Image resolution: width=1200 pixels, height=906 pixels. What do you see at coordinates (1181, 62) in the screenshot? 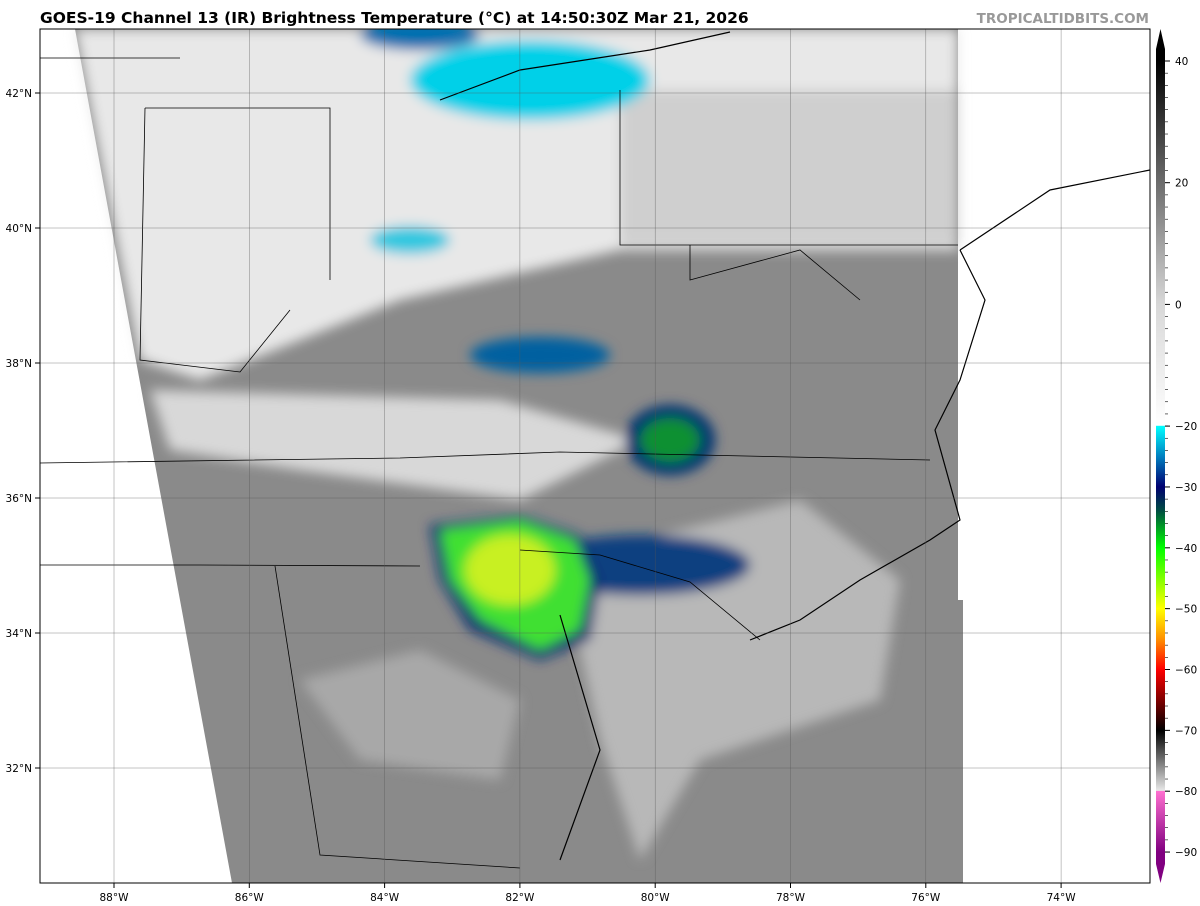
I see `colorbar-tick-label: 40` at bounding box center [1181, 62].